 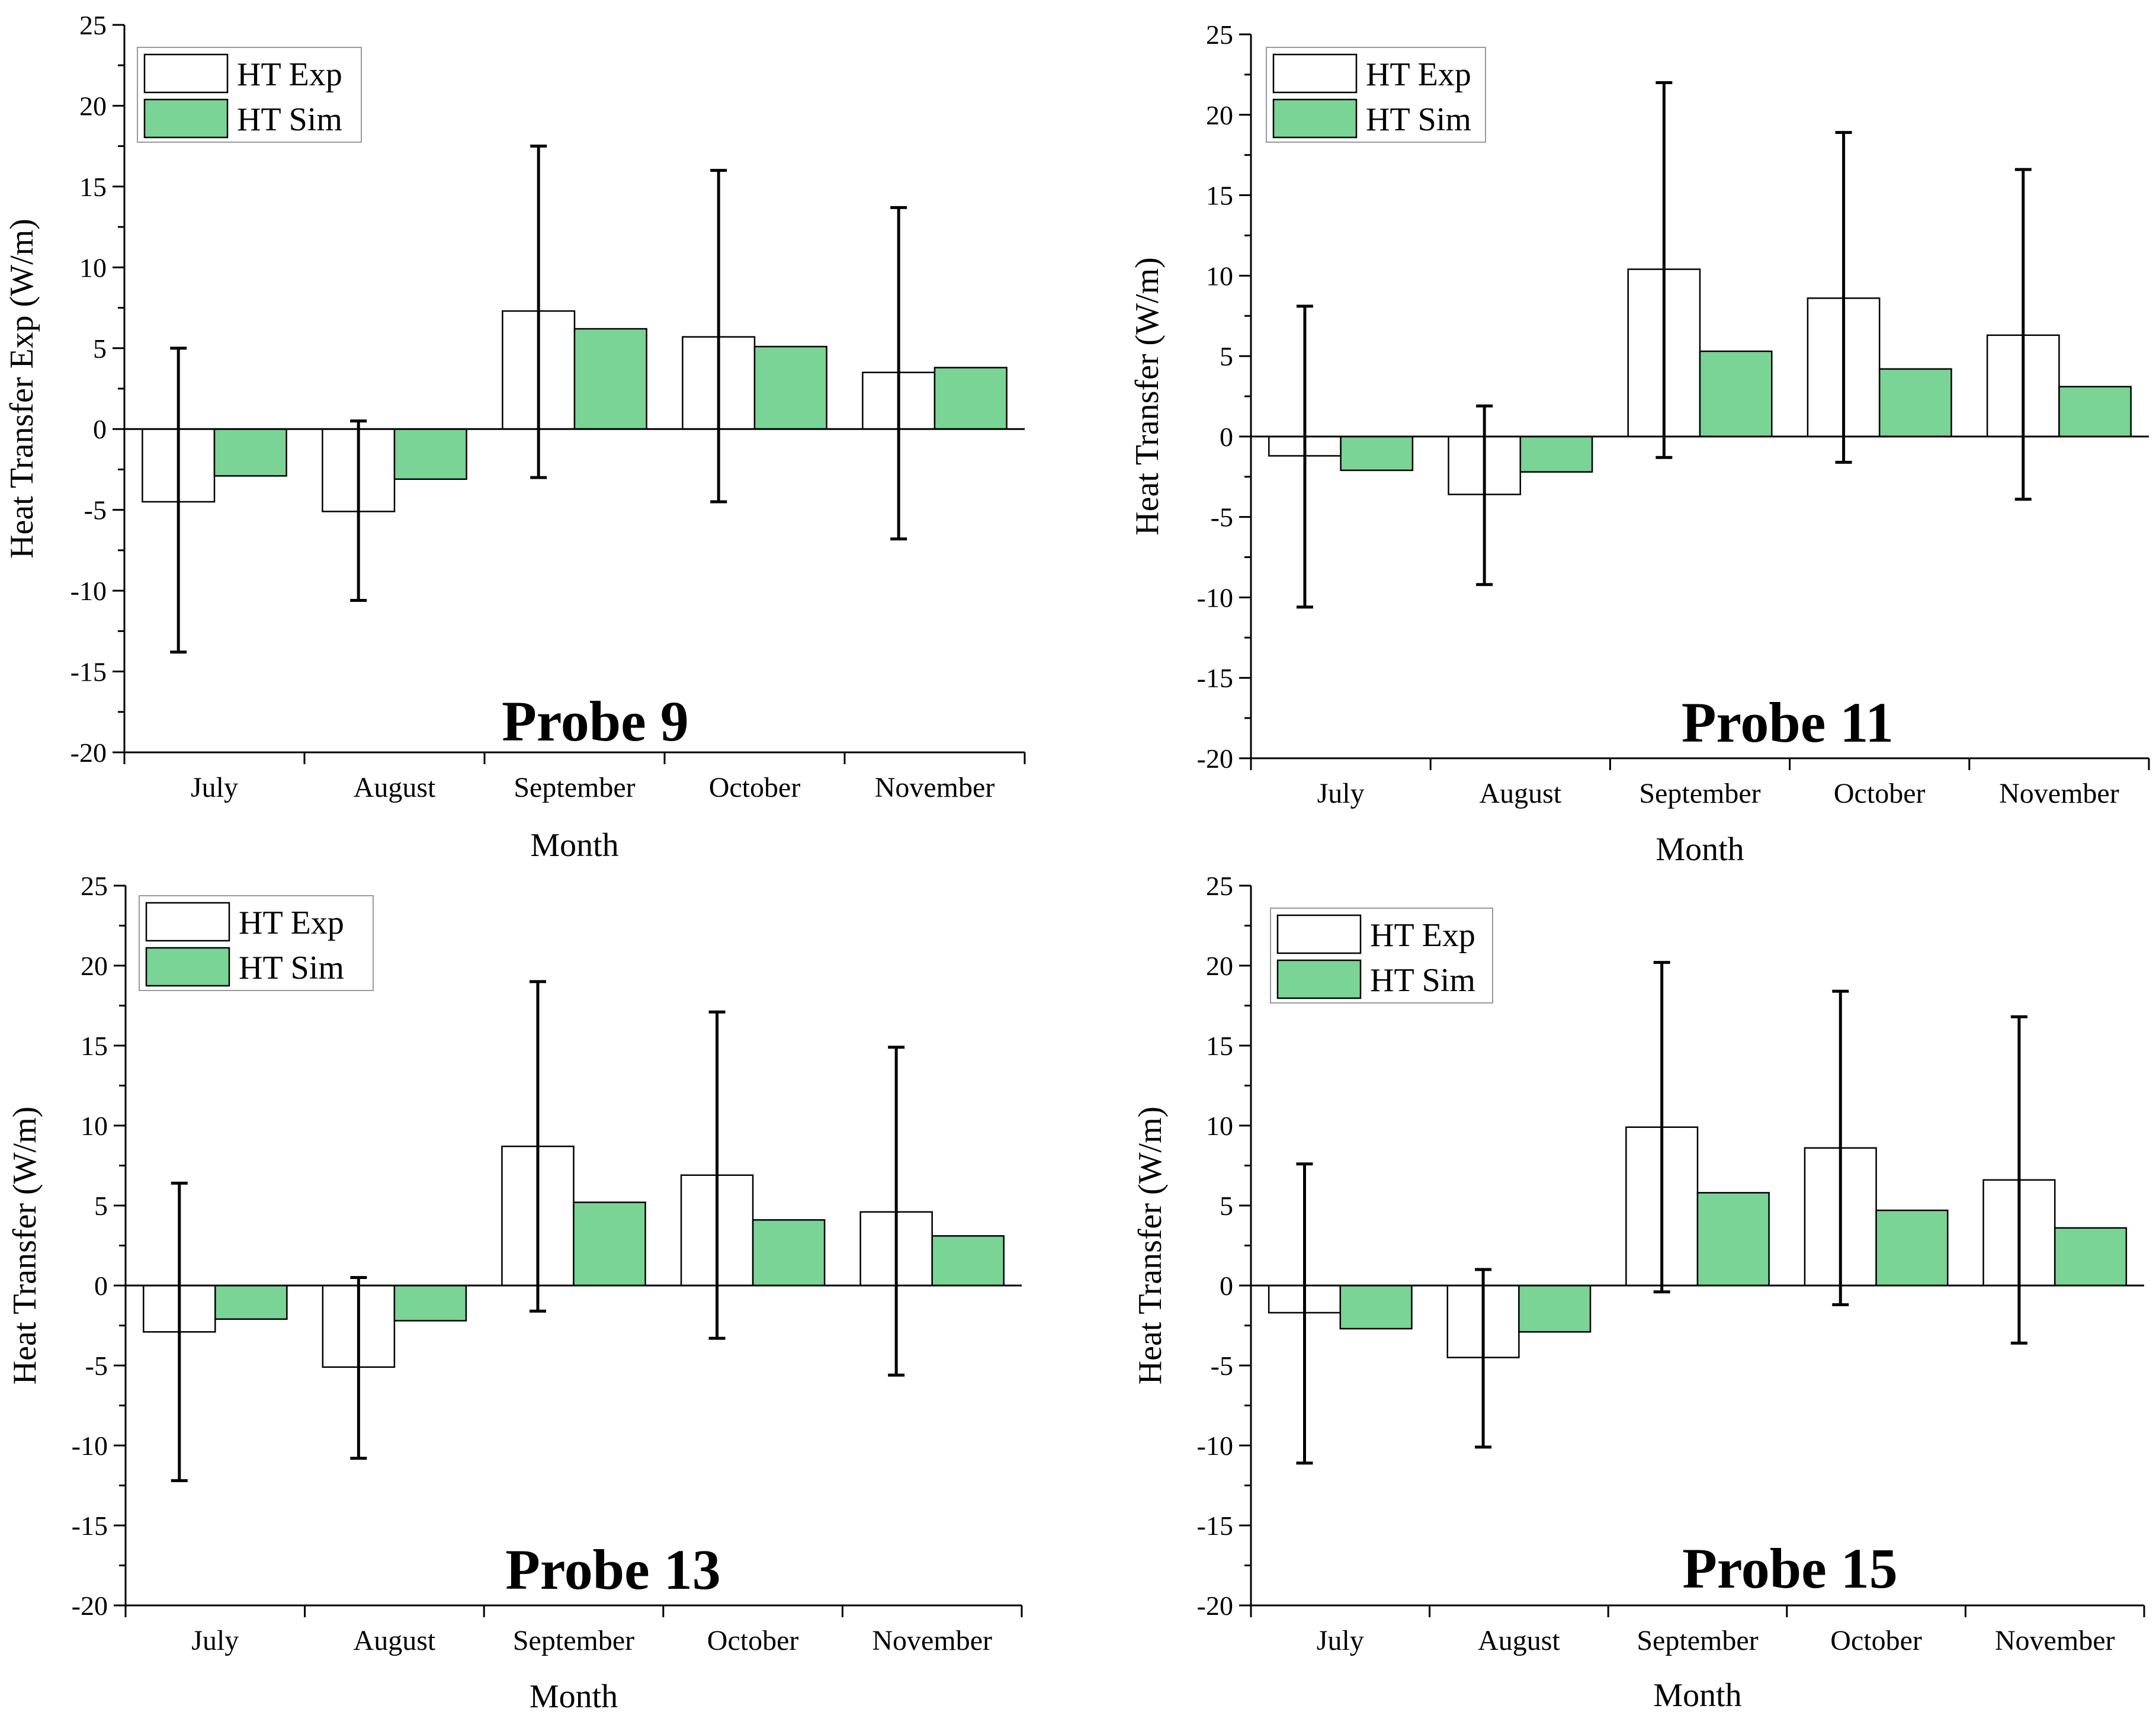 I want to click on panel-title: Probe 13, so click(x=613, y=1569).